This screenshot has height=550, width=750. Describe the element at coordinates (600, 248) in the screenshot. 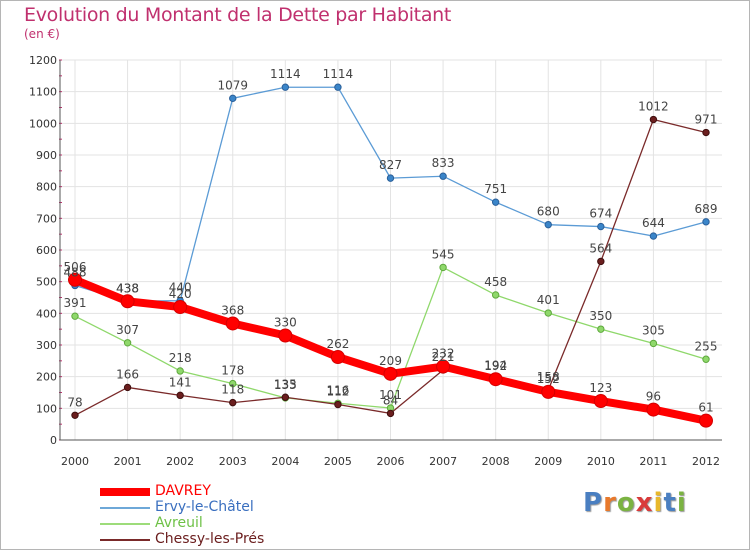

I see `data-label-3: 564` at that location.